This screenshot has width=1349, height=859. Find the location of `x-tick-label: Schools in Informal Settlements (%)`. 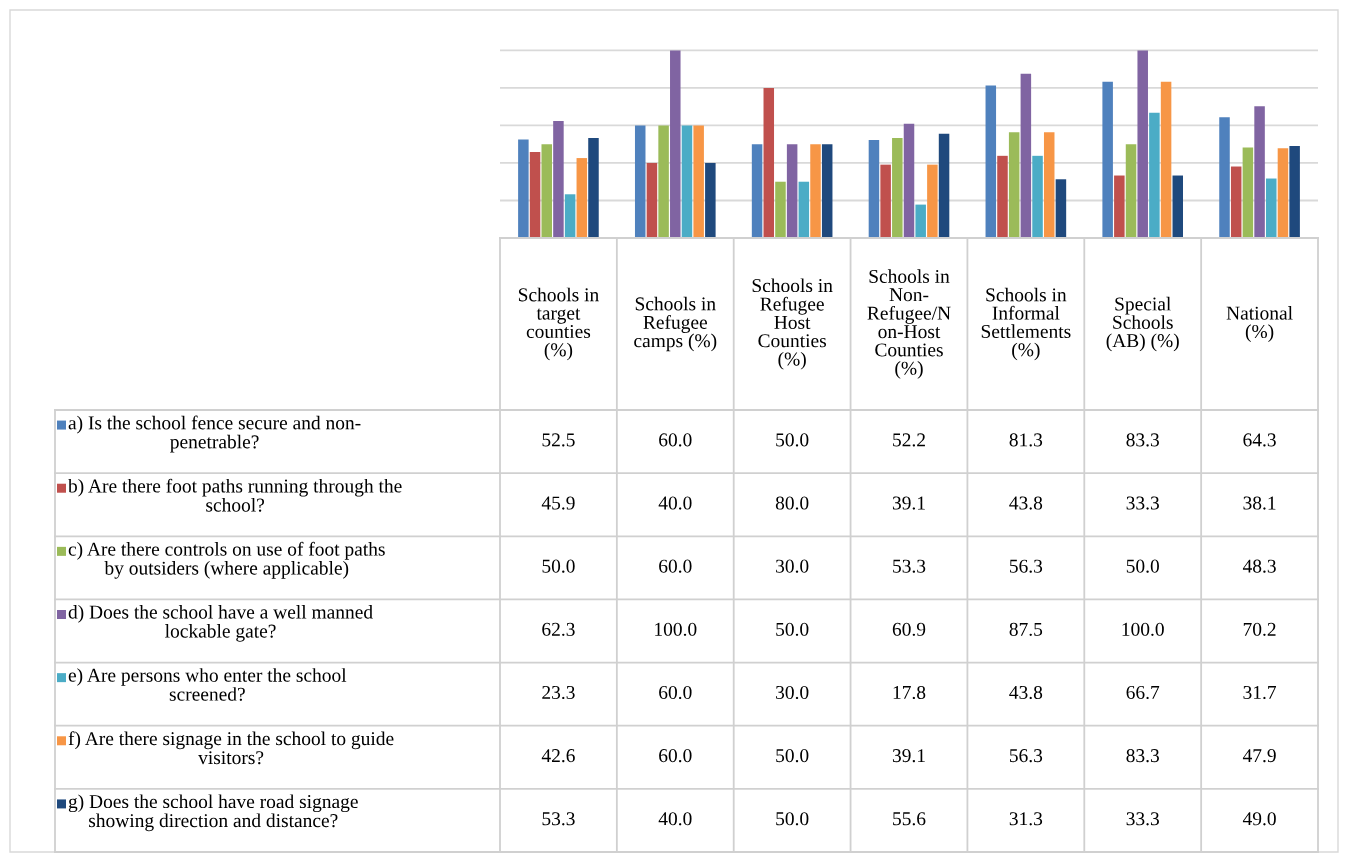

x-tick-label: Schools in Informal Settlements (%) is located at coordinates (1026, 324).